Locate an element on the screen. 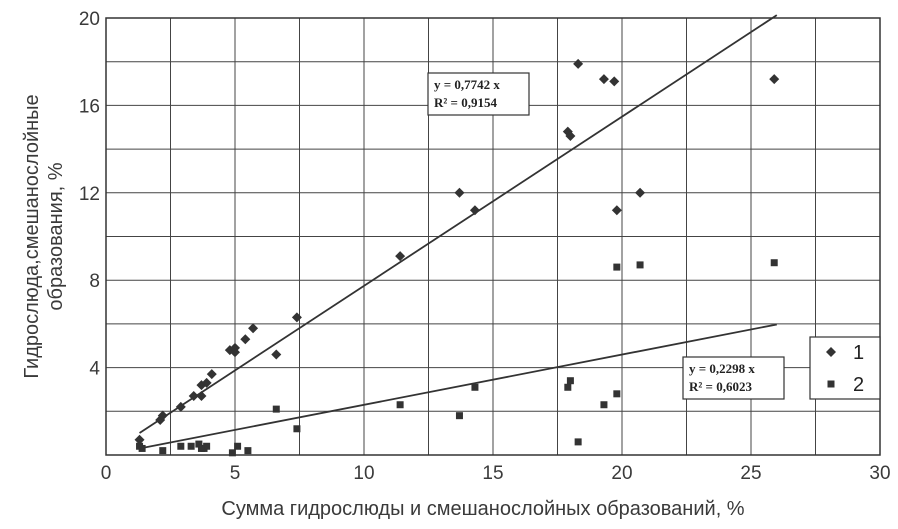 The image size is (898, 529). r-squared-text: R² = 0,9154 is located at coordinates (465, 102).